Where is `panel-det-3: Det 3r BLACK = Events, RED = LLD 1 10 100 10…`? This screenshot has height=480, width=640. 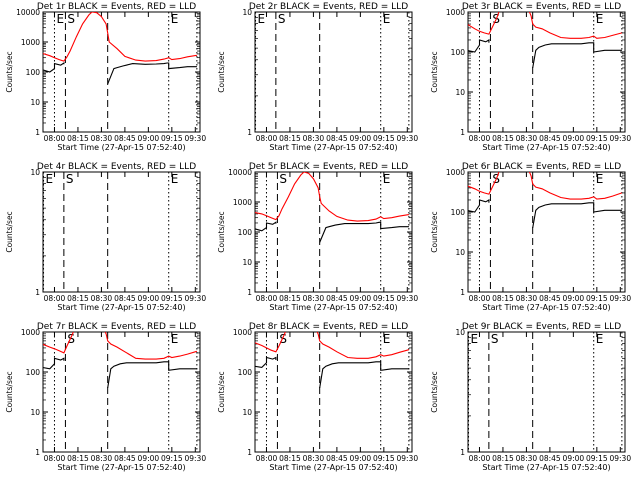
panel-det-3: Det 3r BLACK = Events, RED = LLD 1 10 100 10… is located at coordinates (530, 77).